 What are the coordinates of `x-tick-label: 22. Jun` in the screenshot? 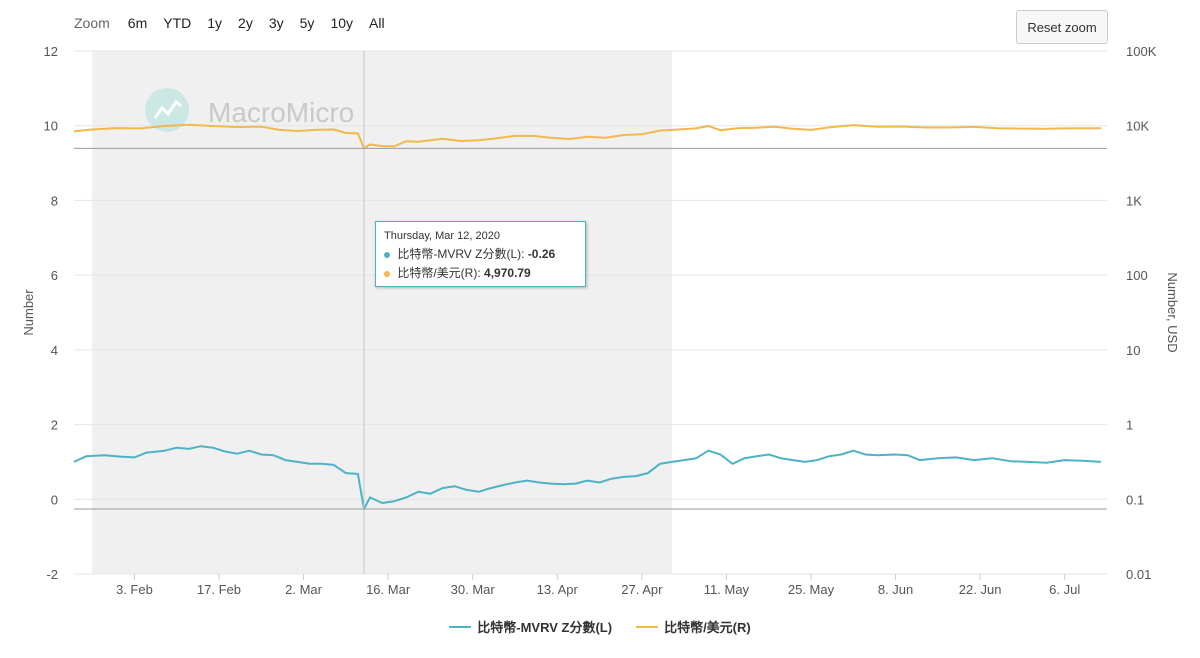 It's located at (980, 589).